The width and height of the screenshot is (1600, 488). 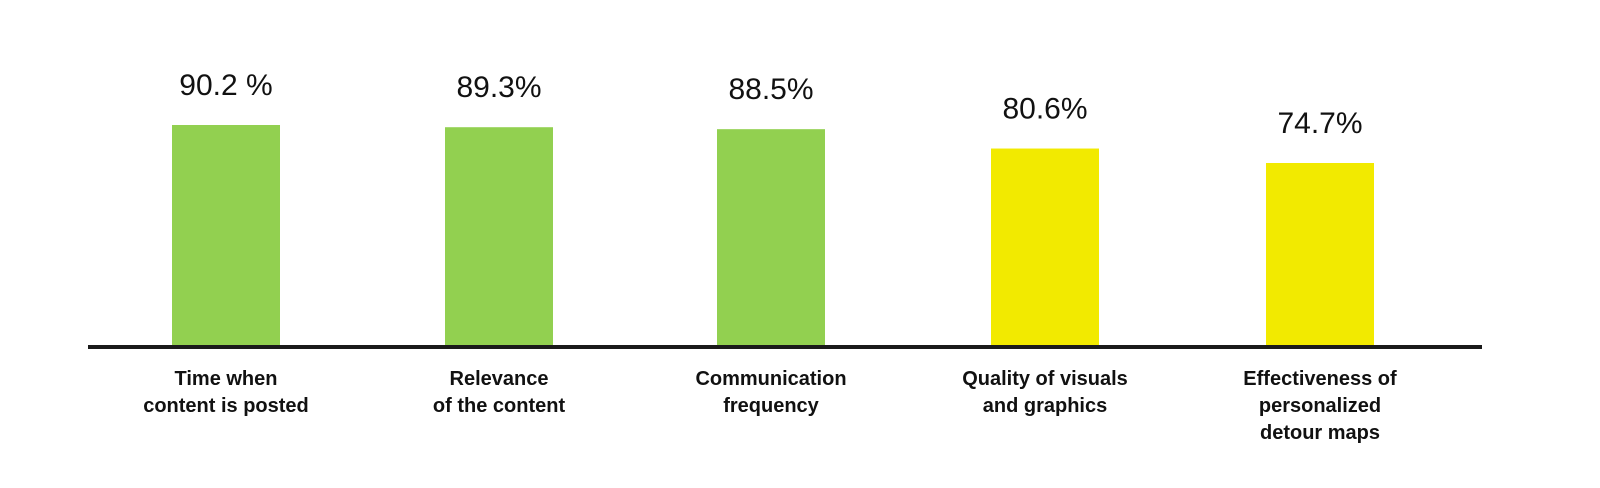 What do you see at coordinates (1319, 123) in the screenshot?
I see `value-label-5: 74.7%` at bounding box center [1319, 123].